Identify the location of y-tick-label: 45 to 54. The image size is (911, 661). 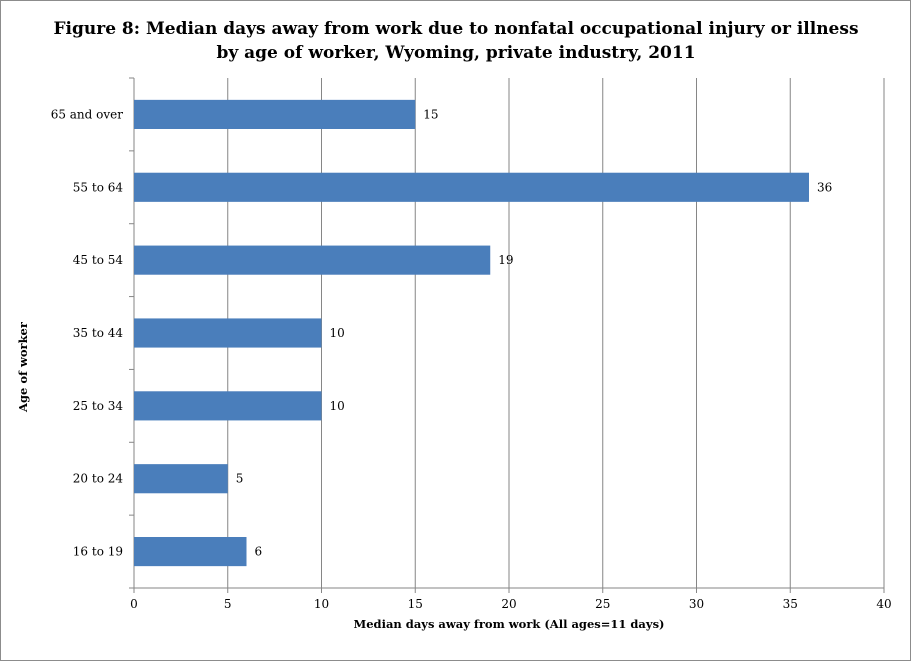
(98, 260).